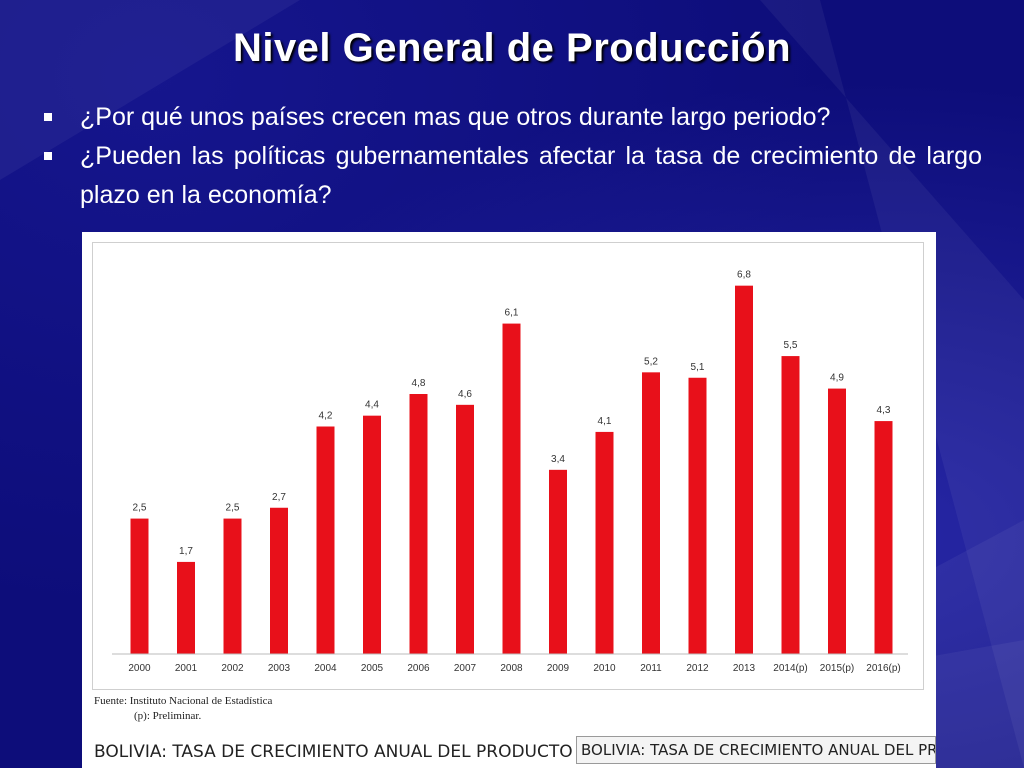  I want to click on bar-2009, so click(558, 561).